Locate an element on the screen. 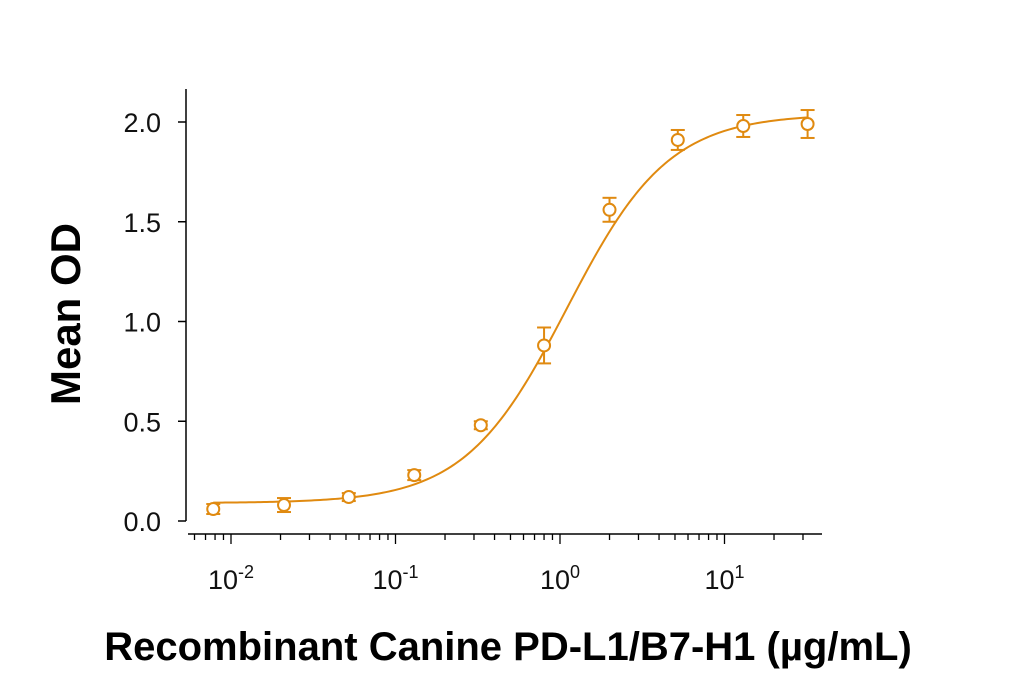 This screenshot has height=675, width=1011. y-tick-label: 0.5 is located at coordinates (142, 422).